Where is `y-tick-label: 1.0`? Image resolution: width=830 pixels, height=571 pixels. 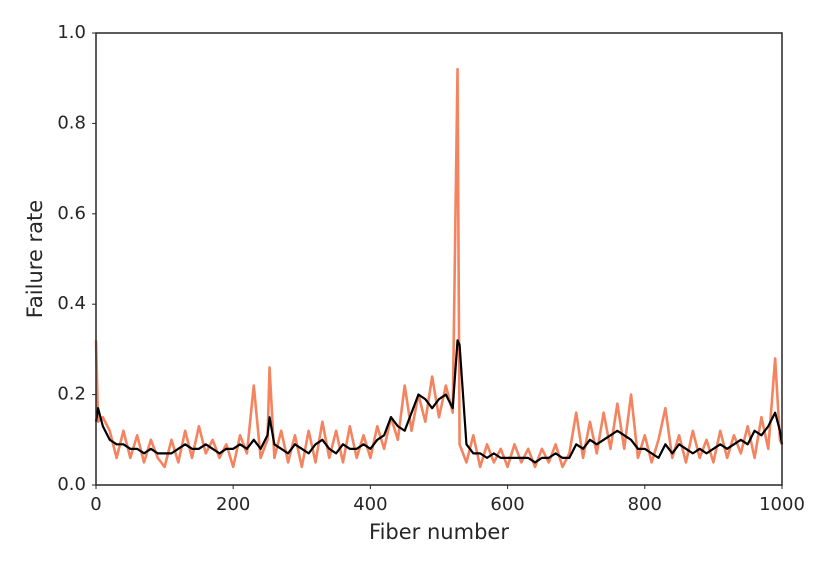
y-tick-label: 1.0 is located at coordinates (71, 32).